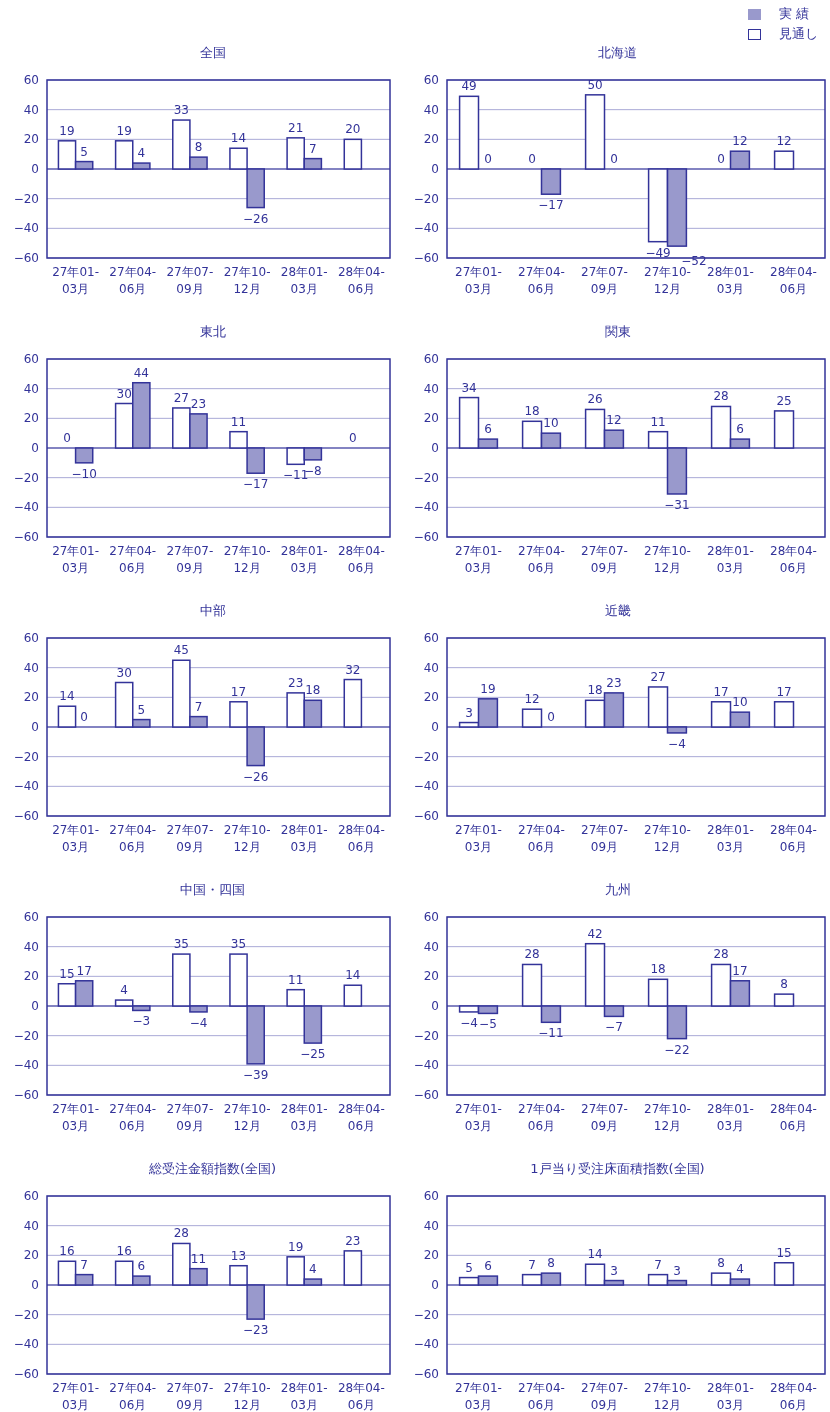 The image size is (830, 1412). What do you see at coordinates (595, 933) in the screenshot?
I see `data-label: 42` at bounding box center [595, 933].